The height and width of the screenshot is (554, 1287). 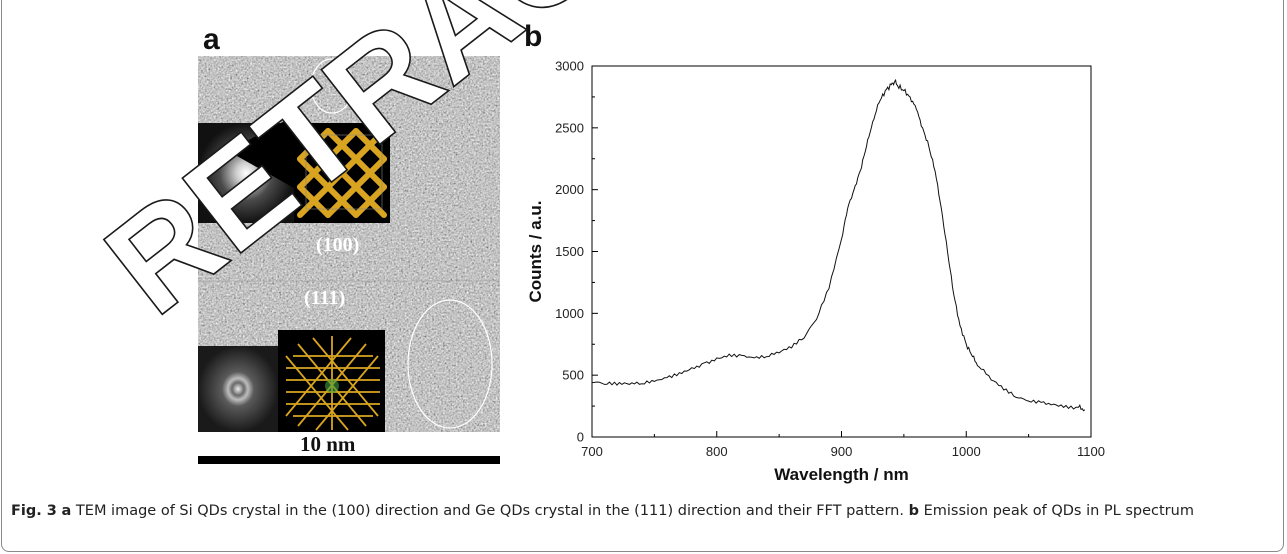 What do you see at coordinates (34, 511) in the screenshot?
I see `caption-fig-label: Fig. 3` at bounding box center [34, 511].